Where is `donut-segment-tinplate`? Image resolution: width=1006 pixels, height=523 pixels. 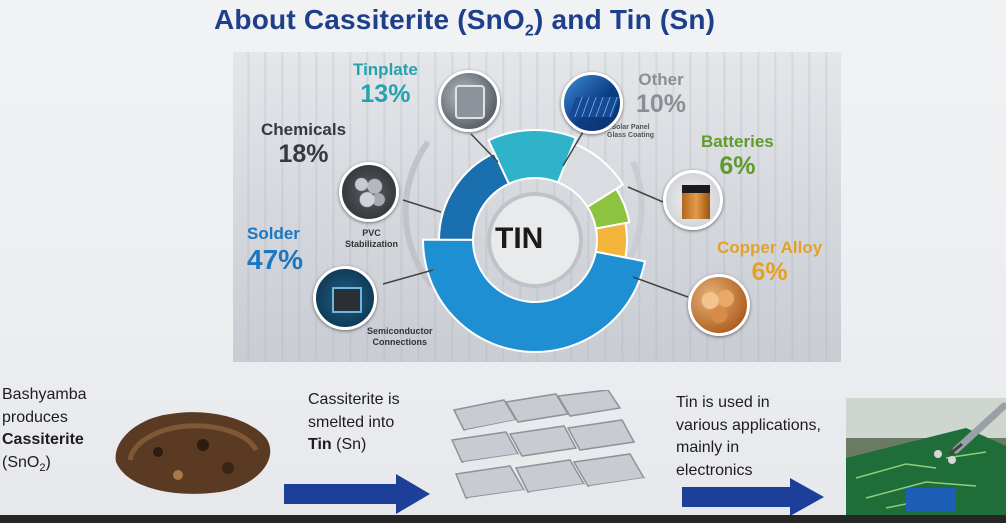 donut-segment-tinplate is located at coordinates (532, 157).